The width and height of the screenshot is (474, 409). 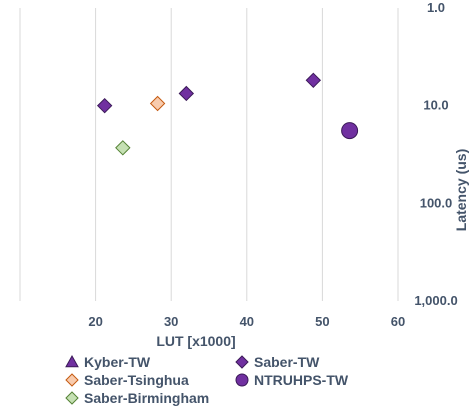 I want to click on x-axis-title: LUT [x1000], so click(x=195, y=341).